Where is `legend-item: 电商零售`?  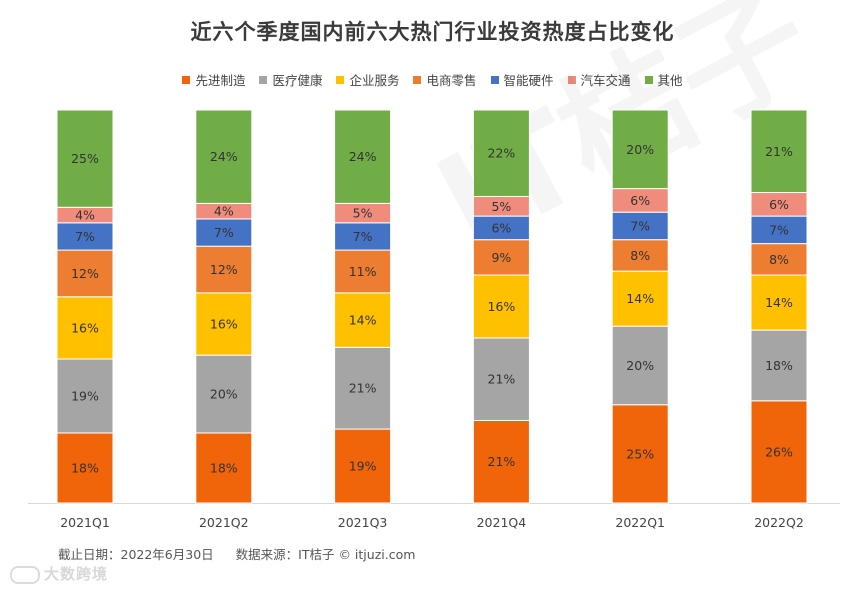 legend-item: 电商零售 is located at coordinates (445, 79).